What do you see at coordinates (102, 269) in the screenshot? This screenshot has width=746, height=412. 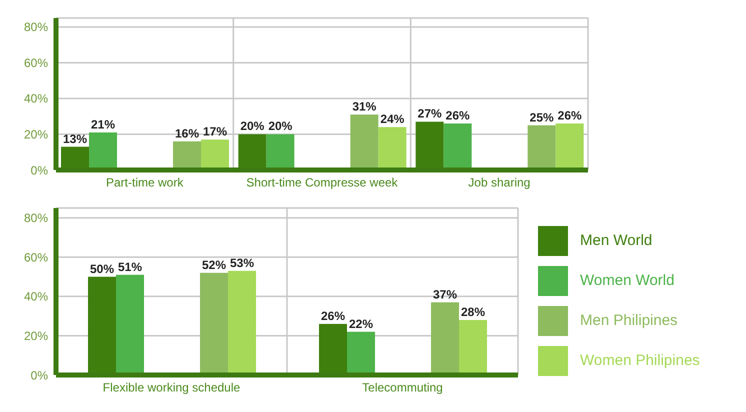 I see `data-label: 50%` at bounding box center [102, 269].